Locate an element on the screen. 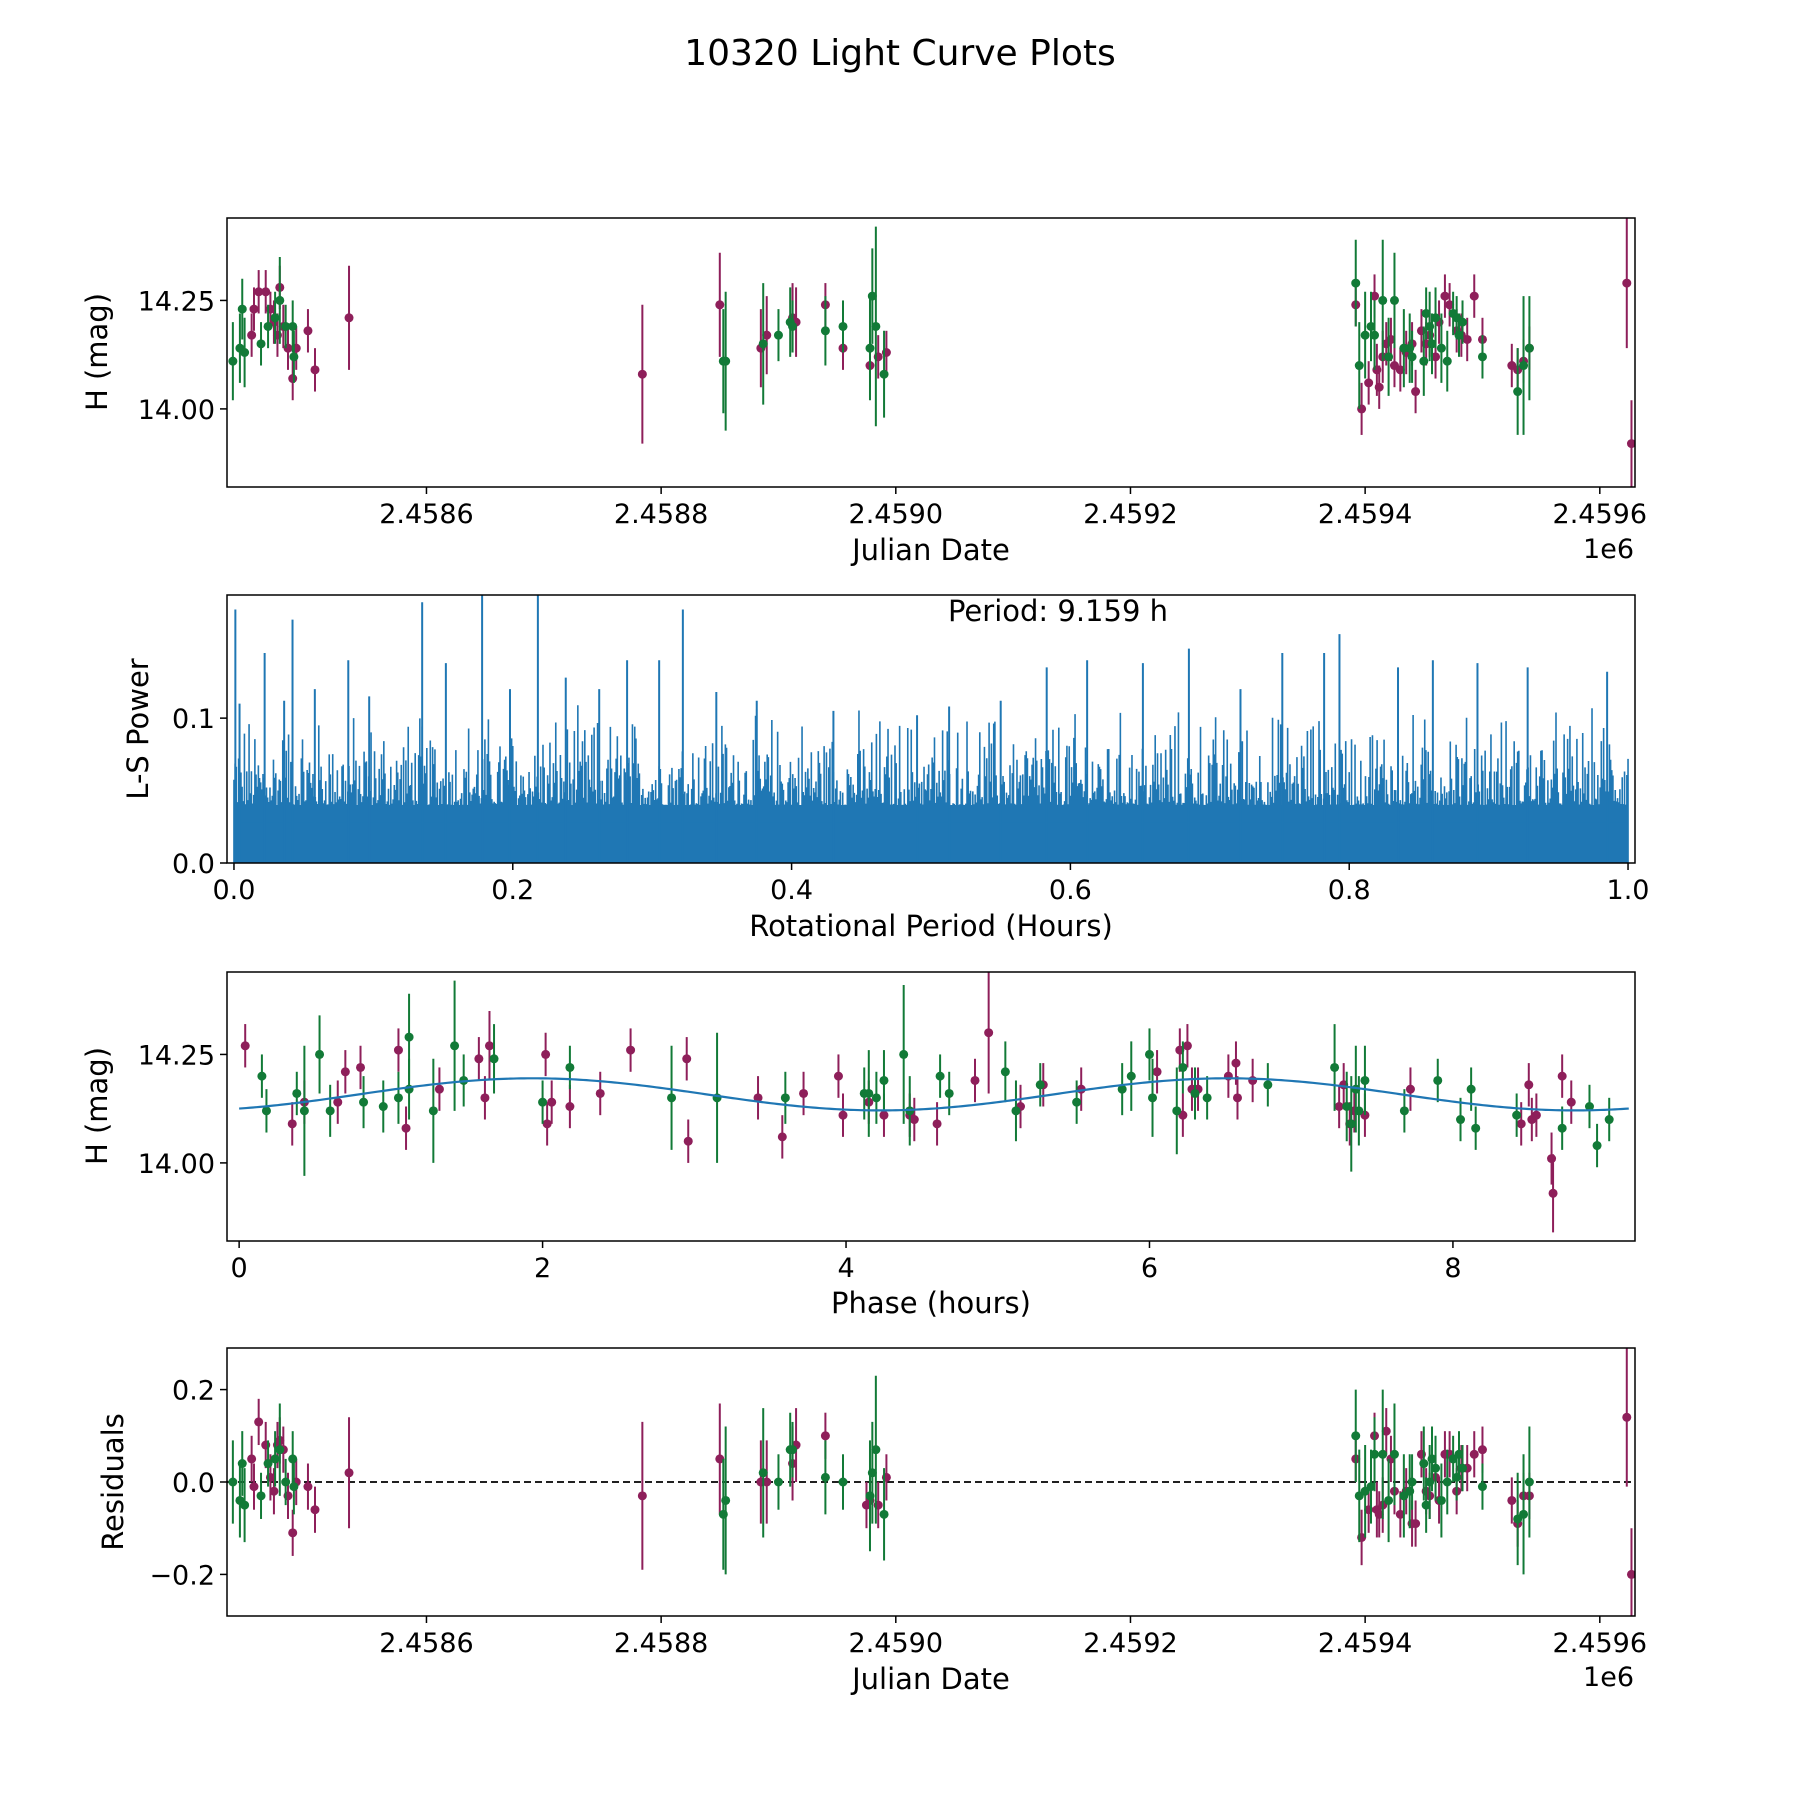 This screenshot has height=1800, width=1800. periodogram-frame is located at coordinates (931, 729).